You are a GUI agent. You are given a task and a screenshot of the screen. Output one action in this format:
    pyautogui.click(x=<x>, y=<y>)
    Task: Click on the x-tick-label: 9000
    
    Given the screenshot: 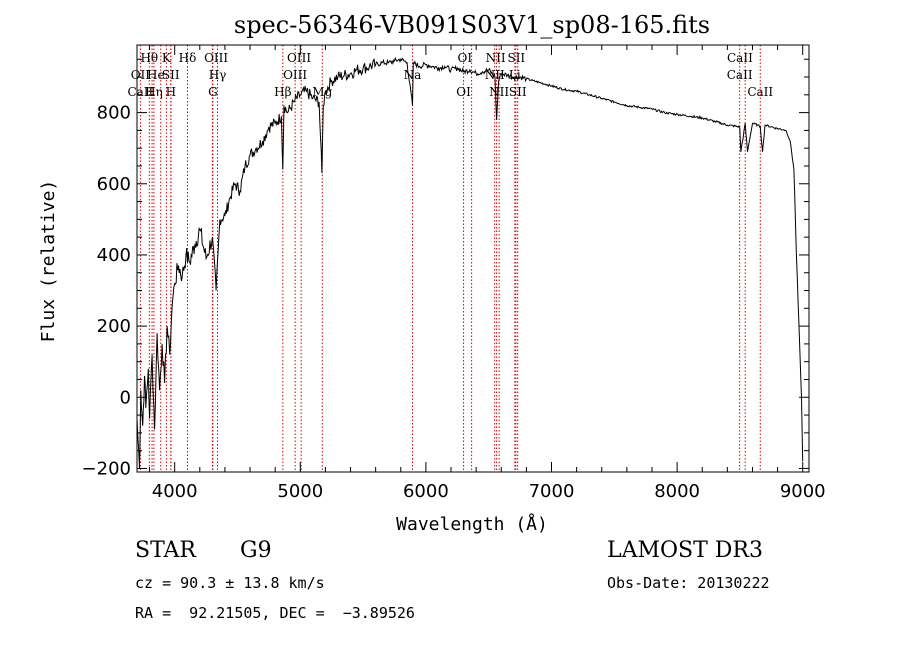 What is the action you would take?
    pyautogui.click(x=803, y=491)
    